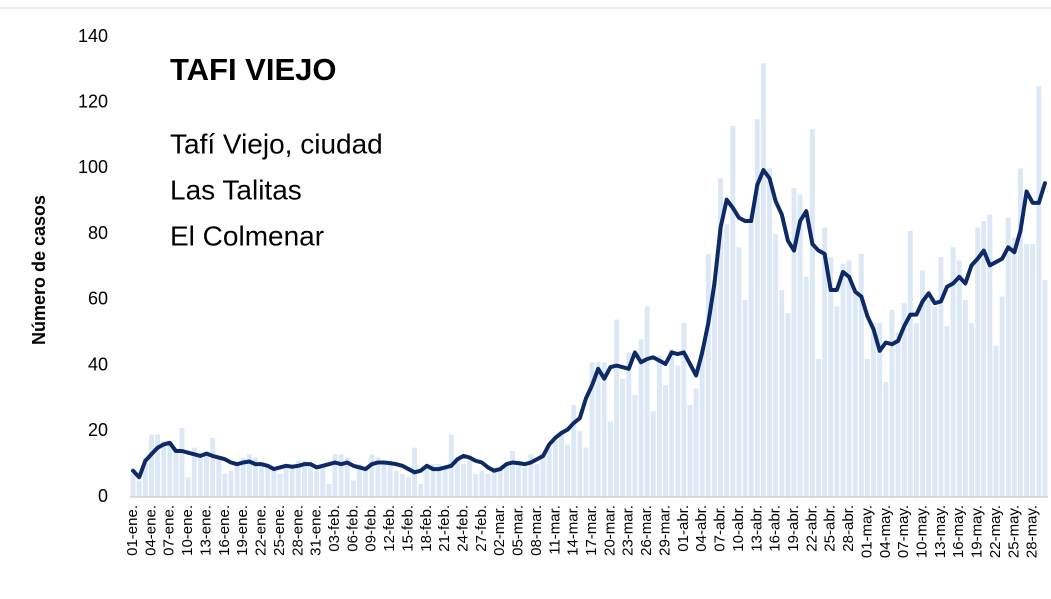 This screenshot has width=1051, height=599. Describe the element at coordinates (169, 530) in the screenshot. I see `x-tick-label: 07-ene.` at that location.